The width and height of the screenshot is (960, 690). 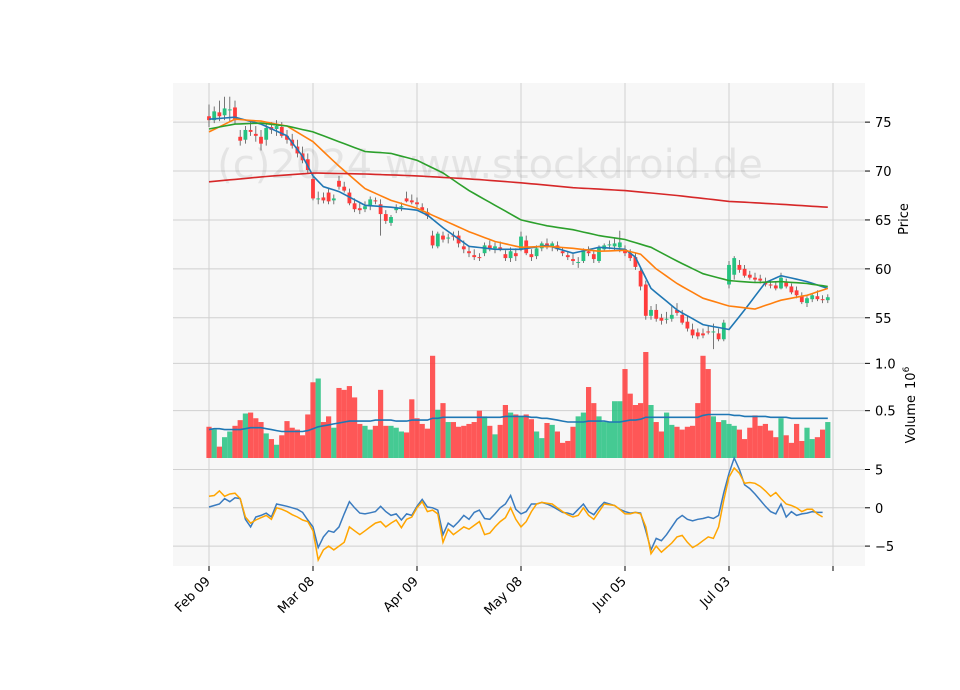 I want to click on volume-axis-label: Volume 106, so click(x=910, y=404).